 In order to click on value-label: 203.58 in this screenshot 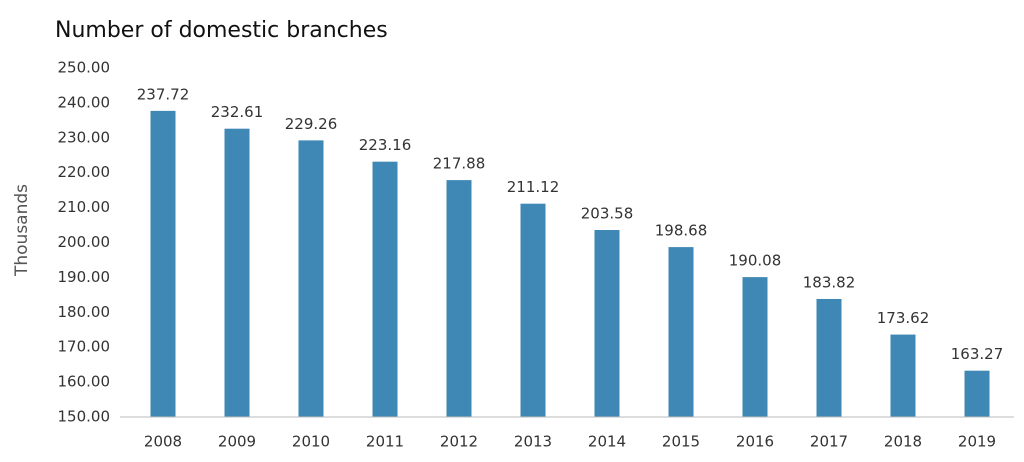, I will do `click(607, 214)`.